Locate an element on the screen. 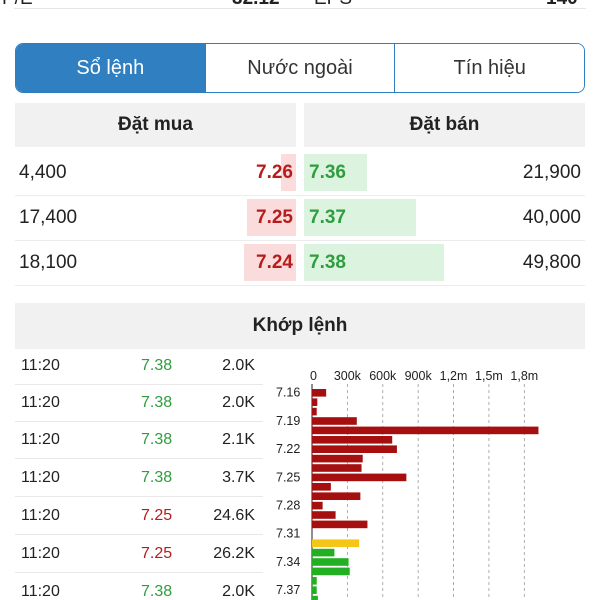  match-header: Khớp lệnh is located at coordinates (300, 326).